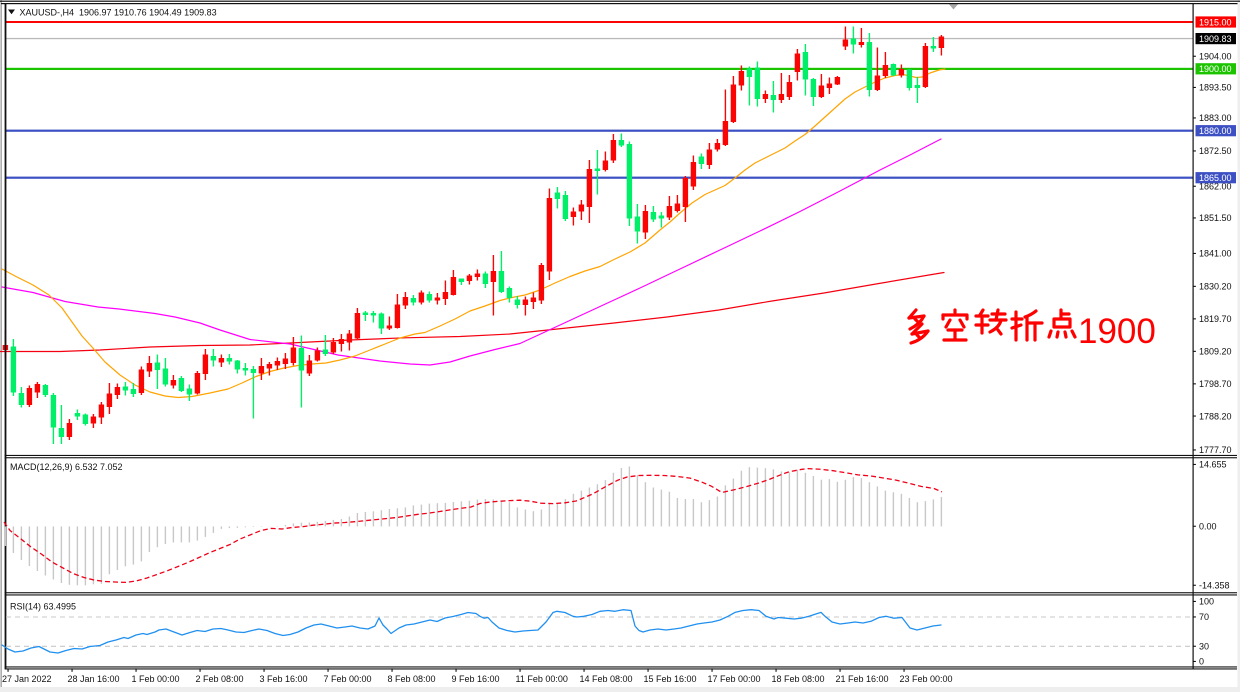  Describe the element at coordinates (1204, 617) in the screenshot. I see `svg-text: 70` at that location.